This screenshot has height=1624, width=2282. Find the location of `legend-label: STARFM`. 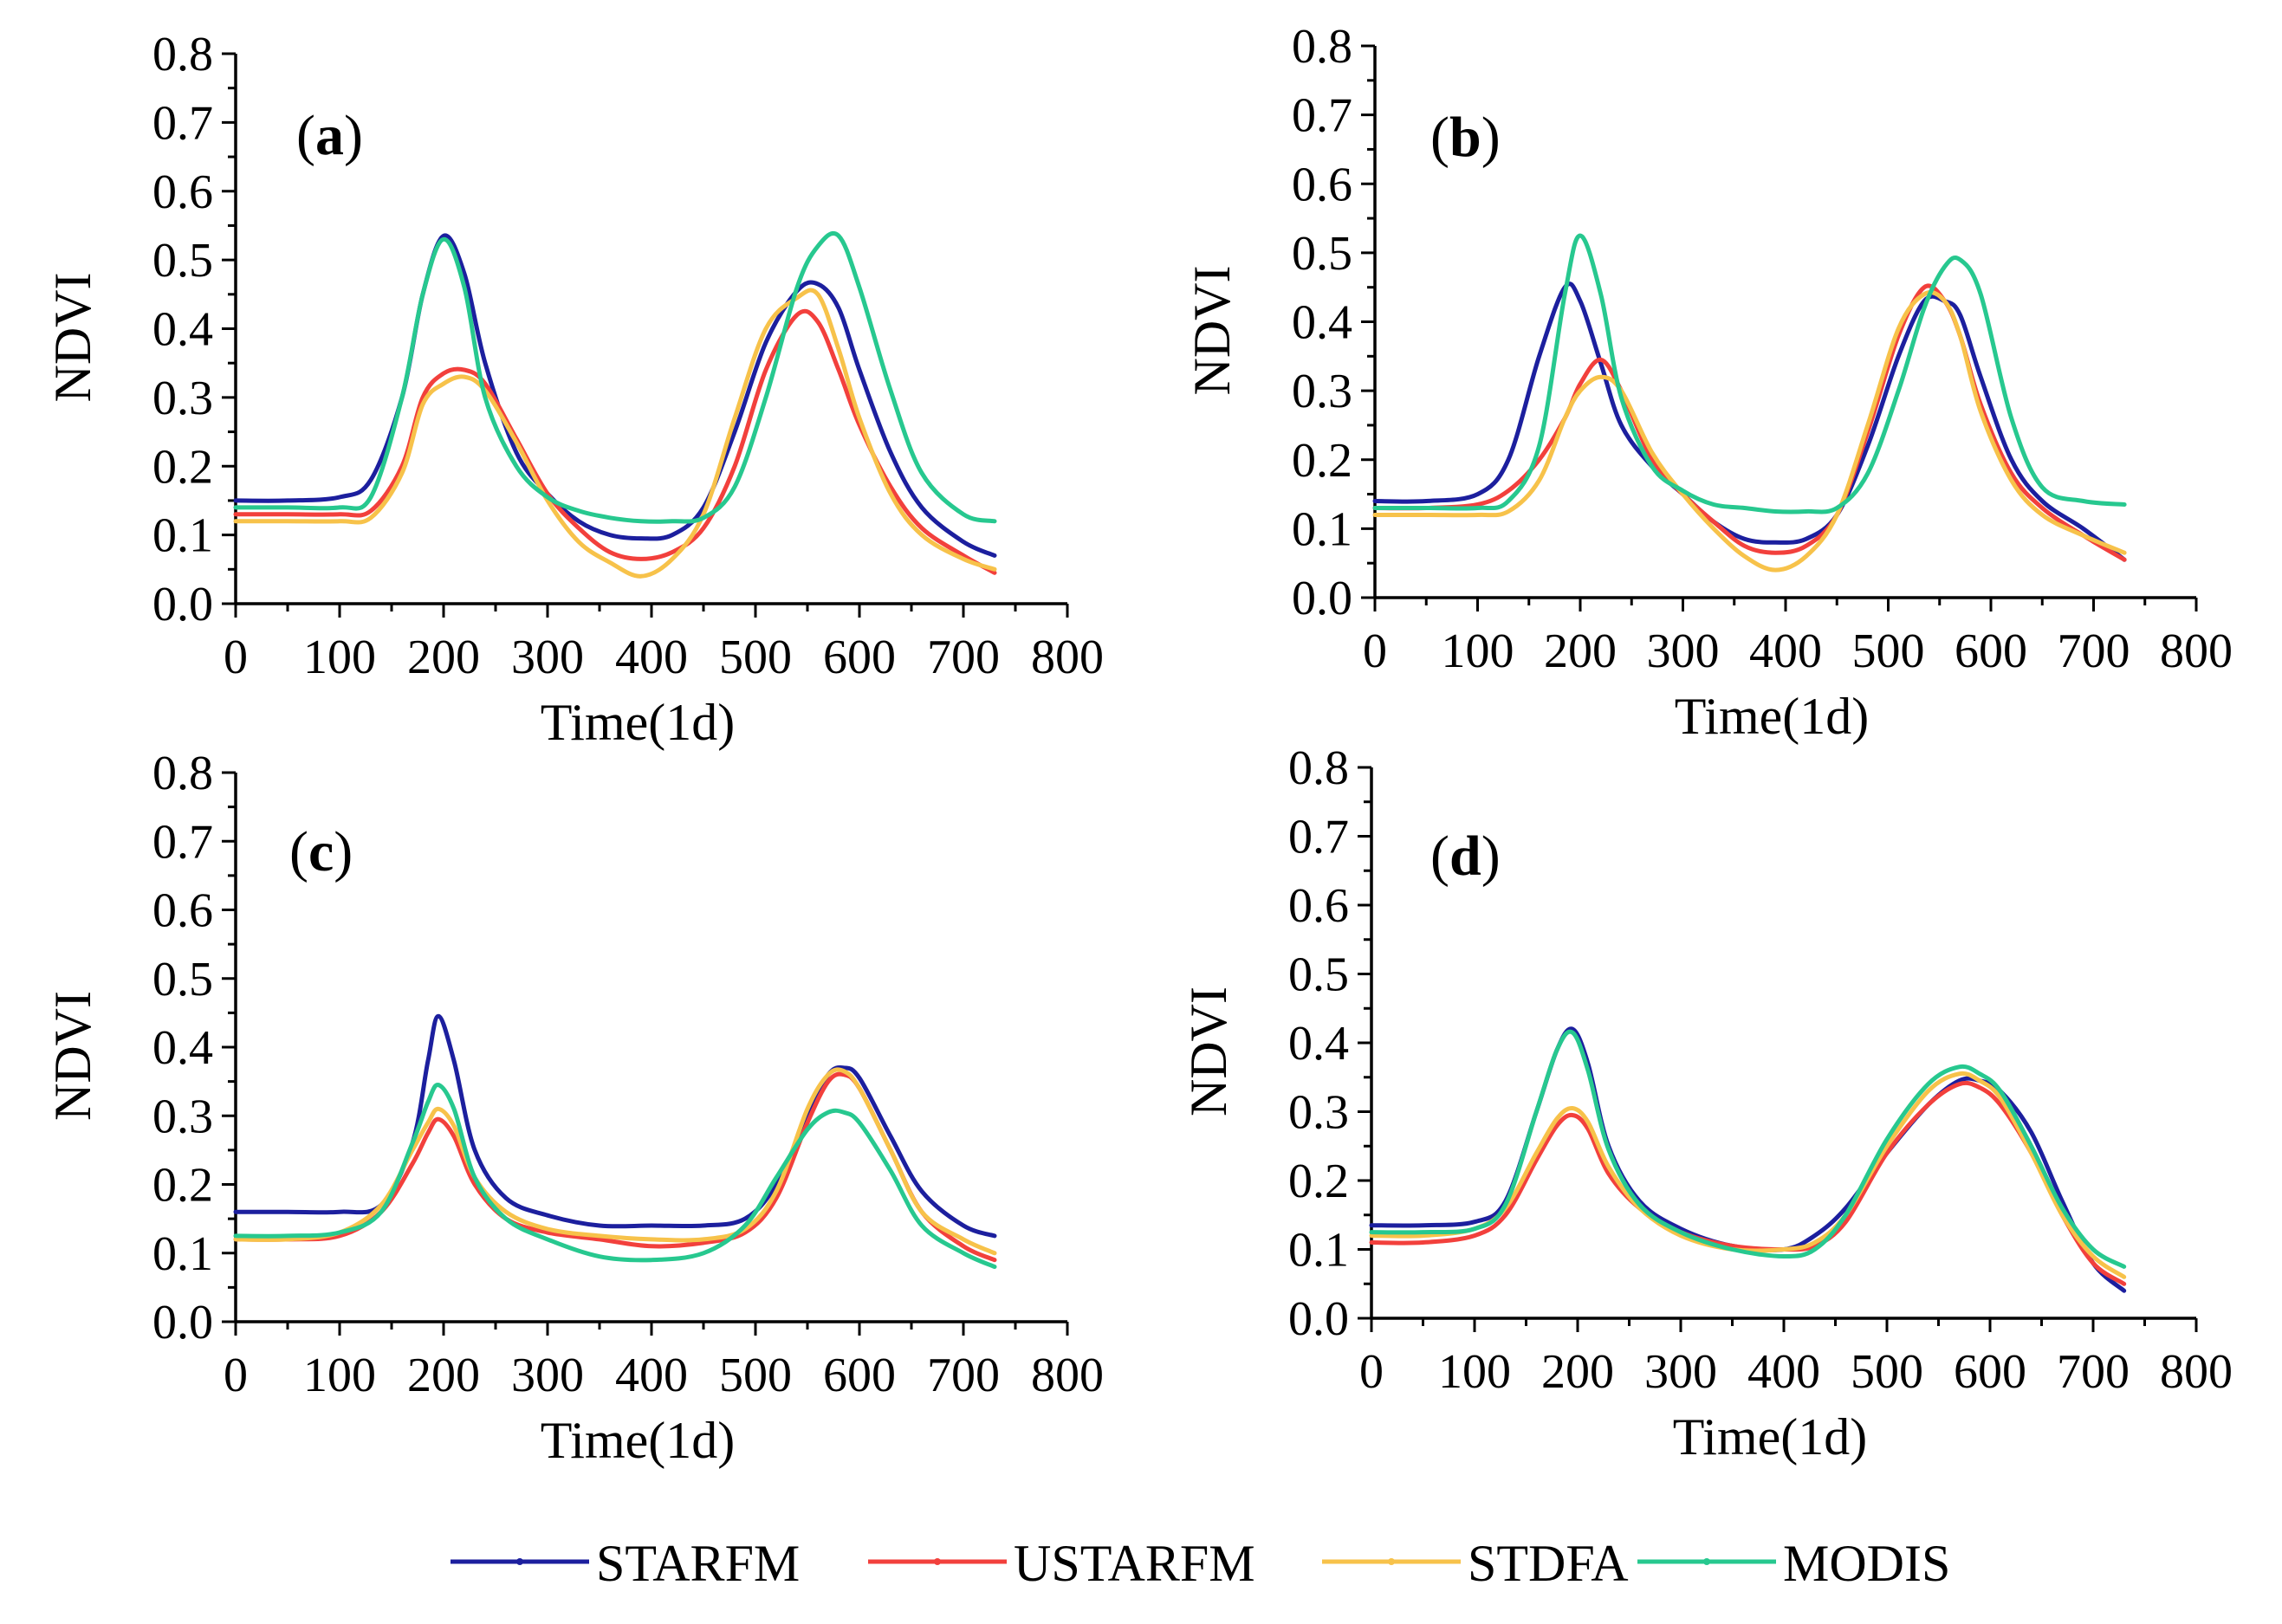

legend-label: STARFM is located at coordinates (698, 1563).